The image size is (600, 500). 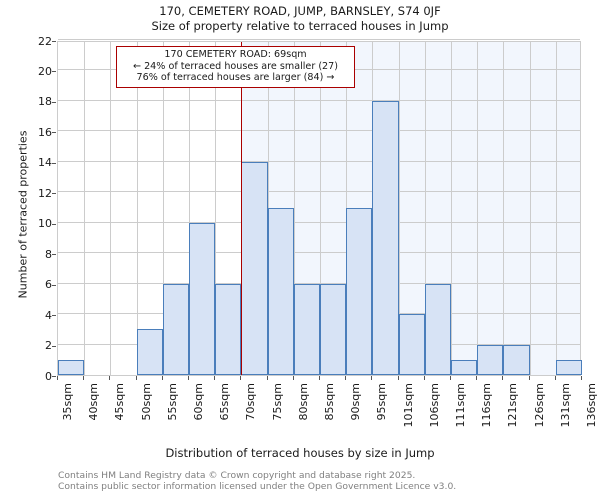 I want to click on y-tick-label: 14, so click(x=45, y=163).